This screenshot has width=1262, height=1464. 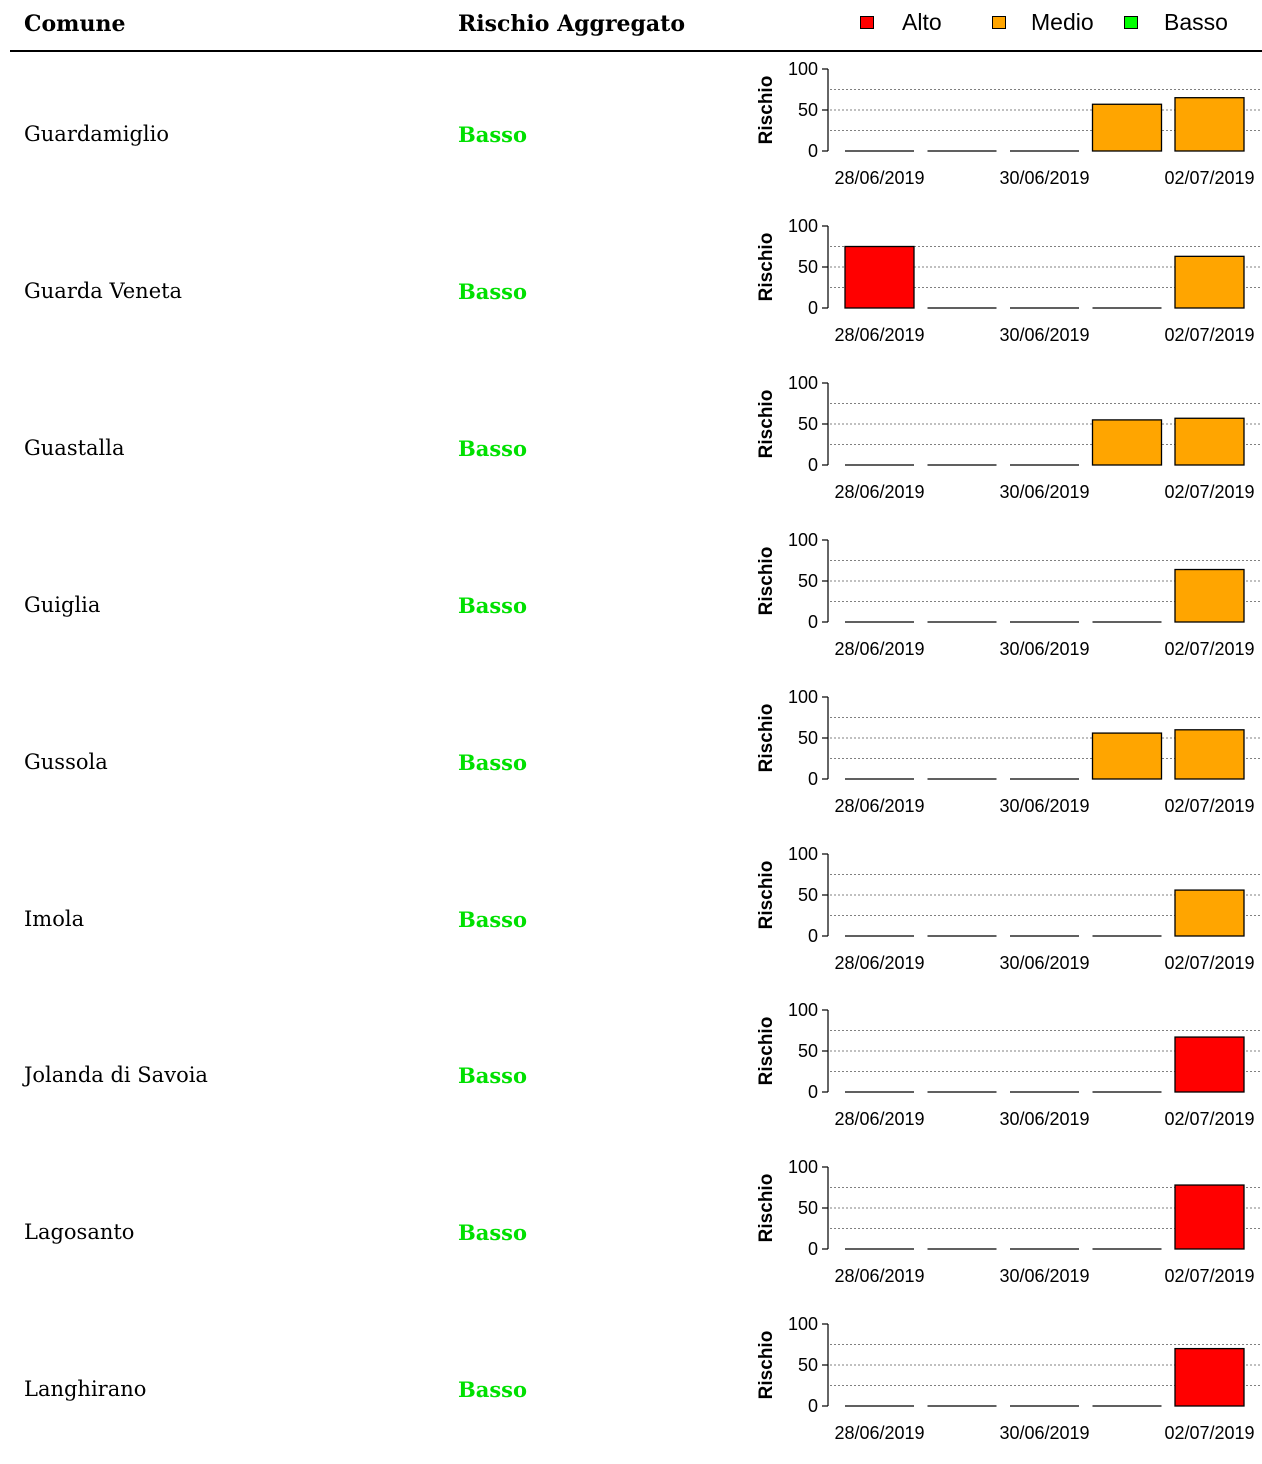 What do you see at coordinates (922, 22) in the screenshot?
I see `legend-label-alto: Alto` at bounding box center [922, 22].